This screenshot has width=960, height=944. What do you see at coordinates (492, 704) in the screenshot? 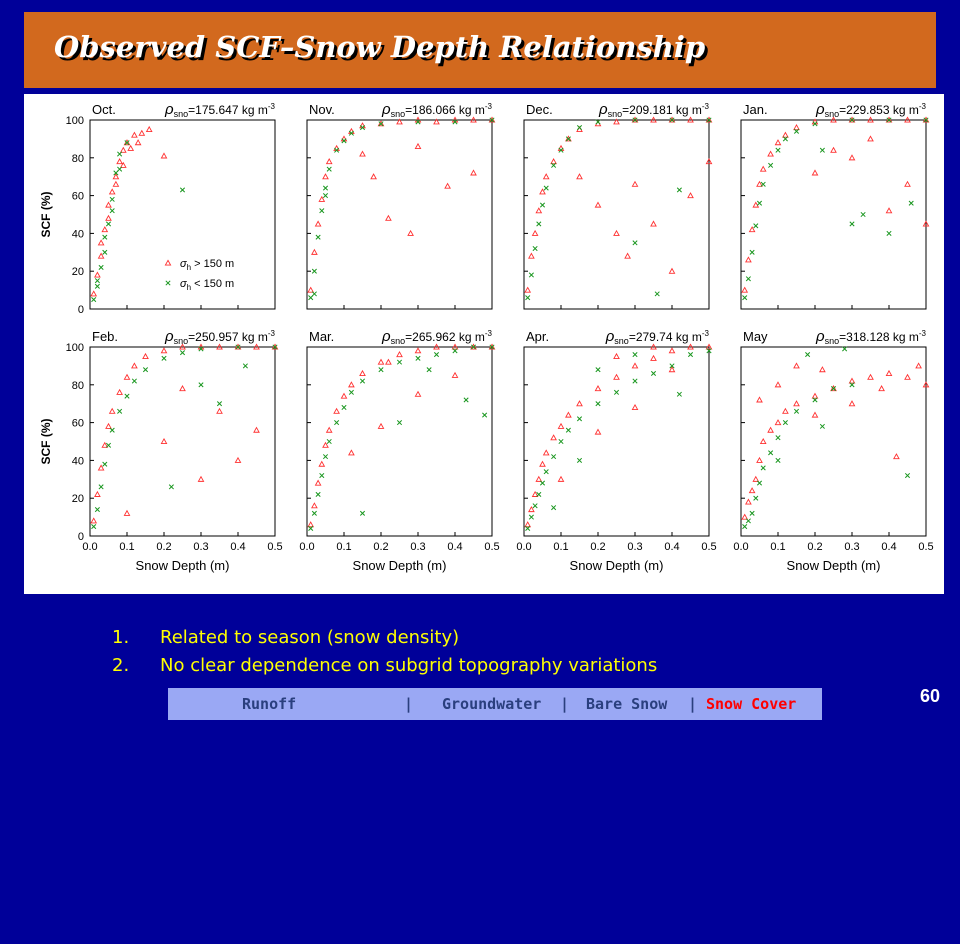
I see `nav-link-groundwater: Groundwater` at bounding box center [492, 704].